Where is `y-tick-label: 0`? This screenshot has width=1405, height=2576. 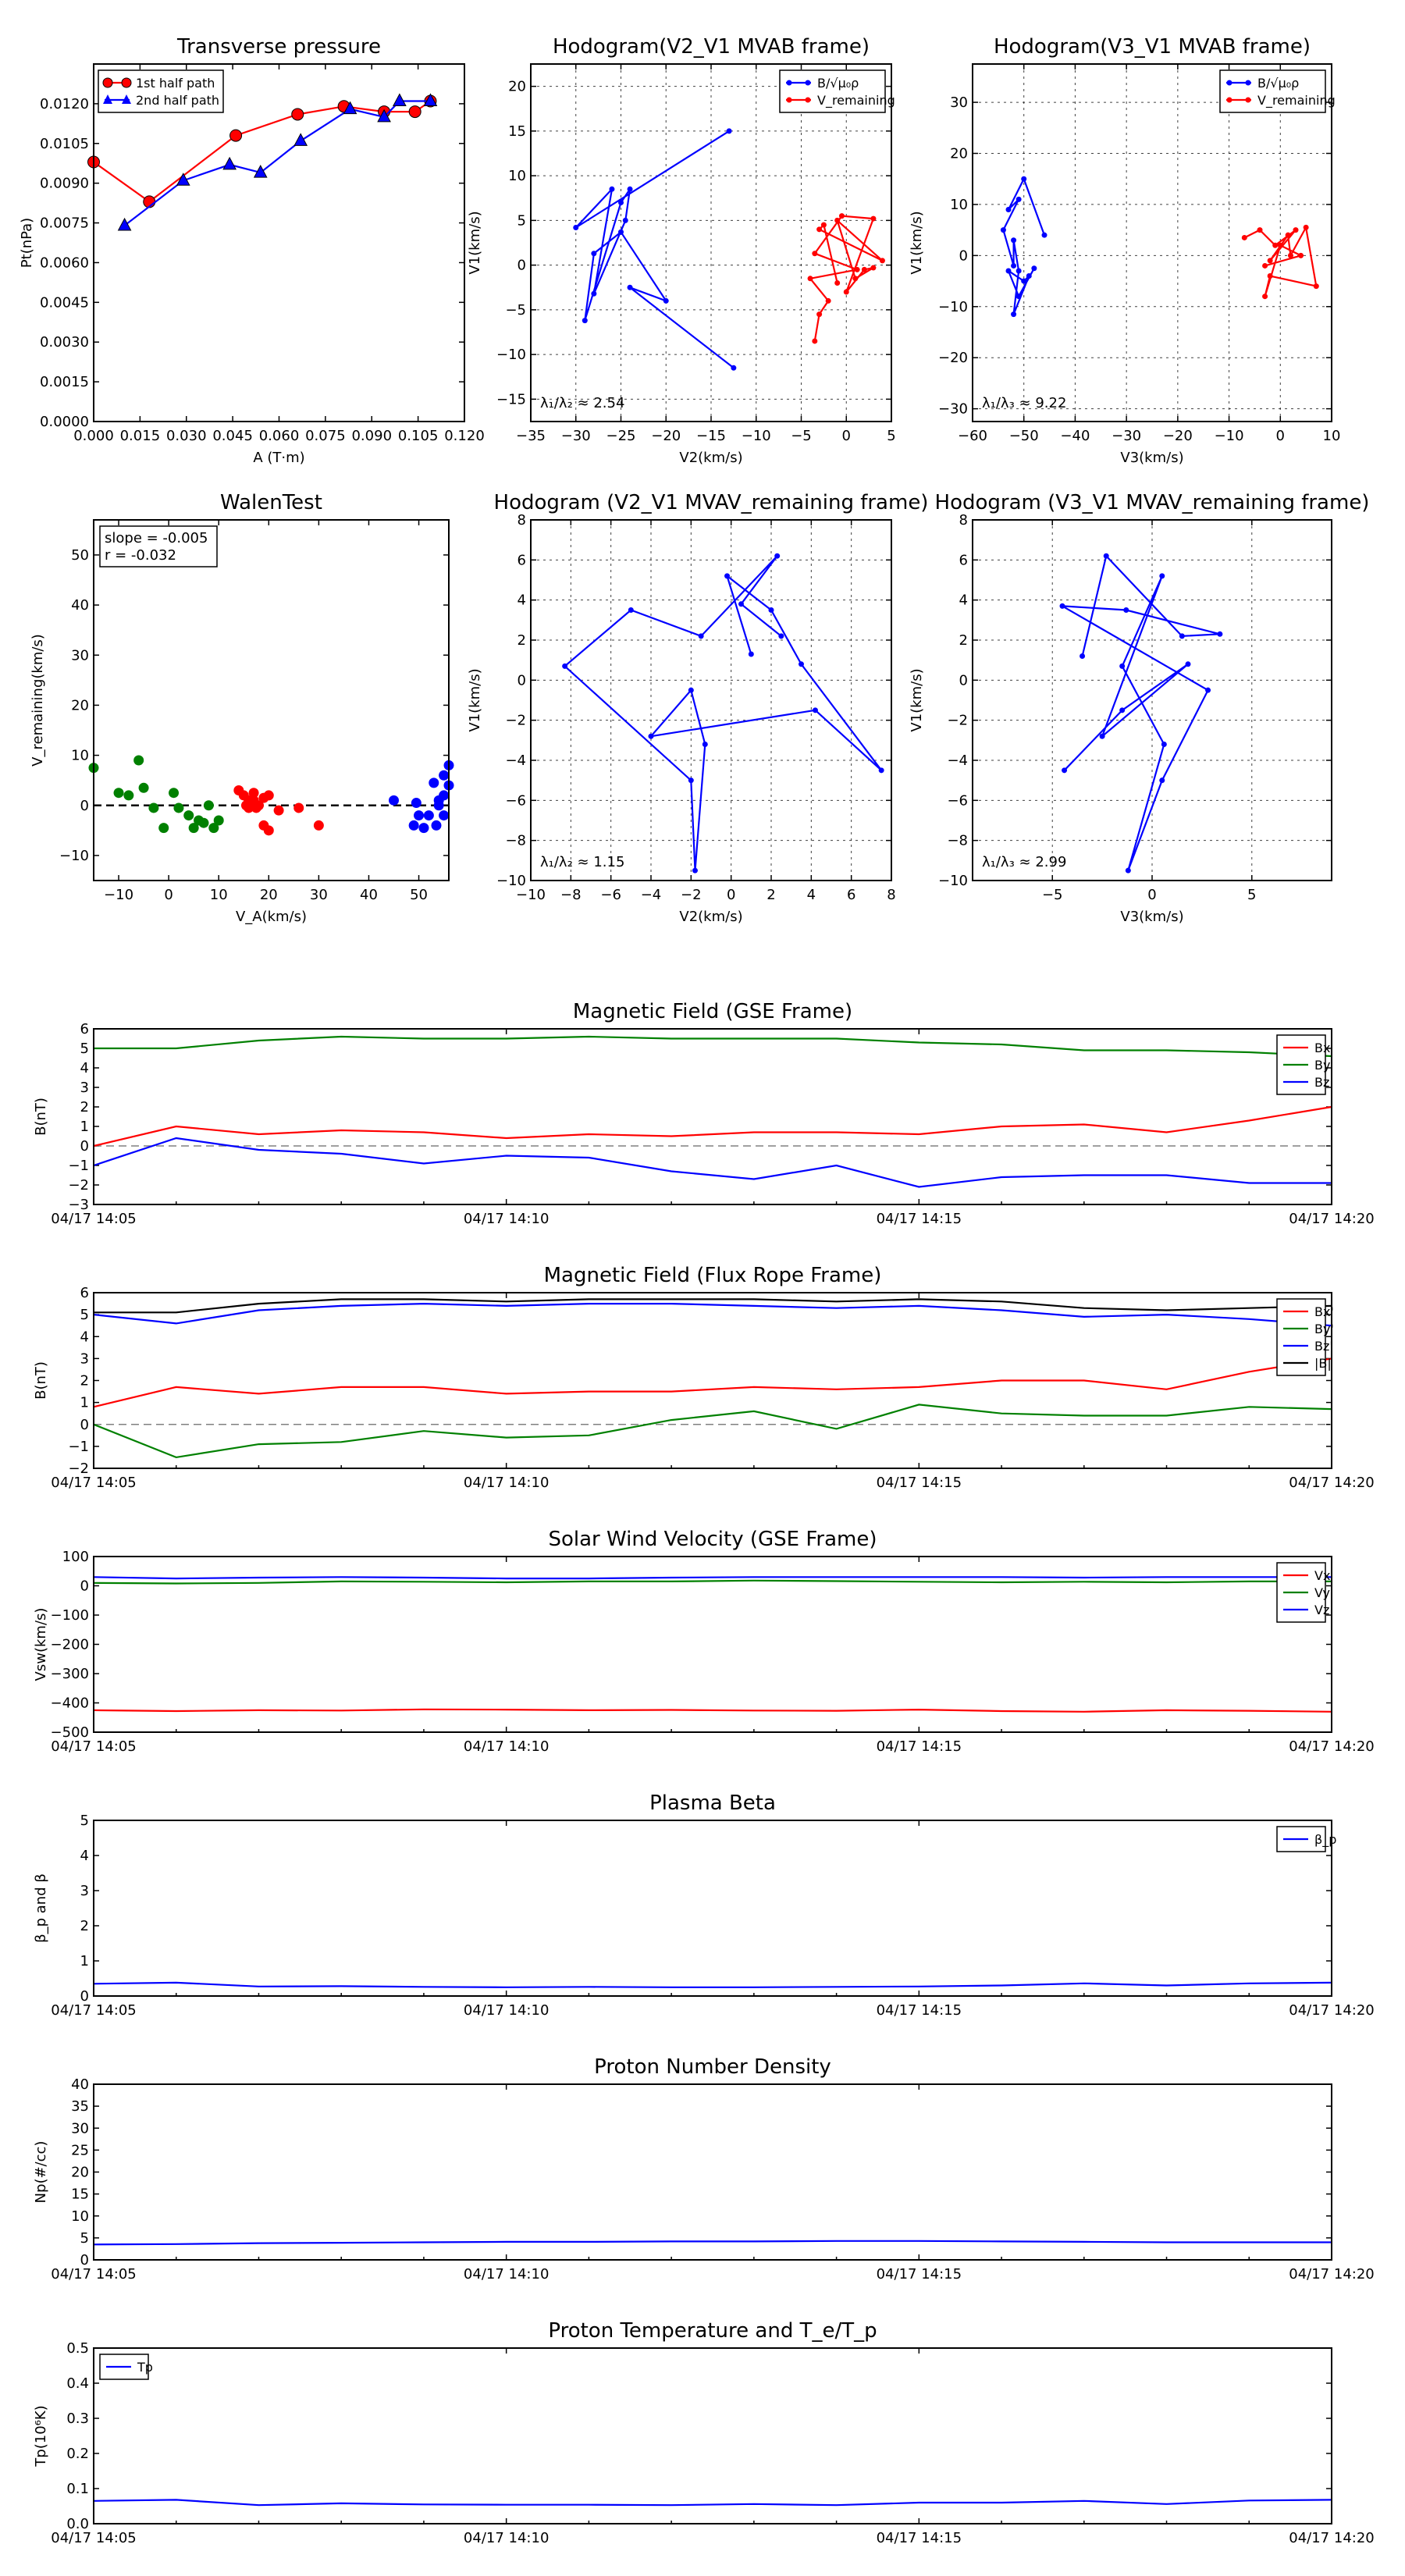 y-tick-label: 0 is located at coordinates (85, 806).